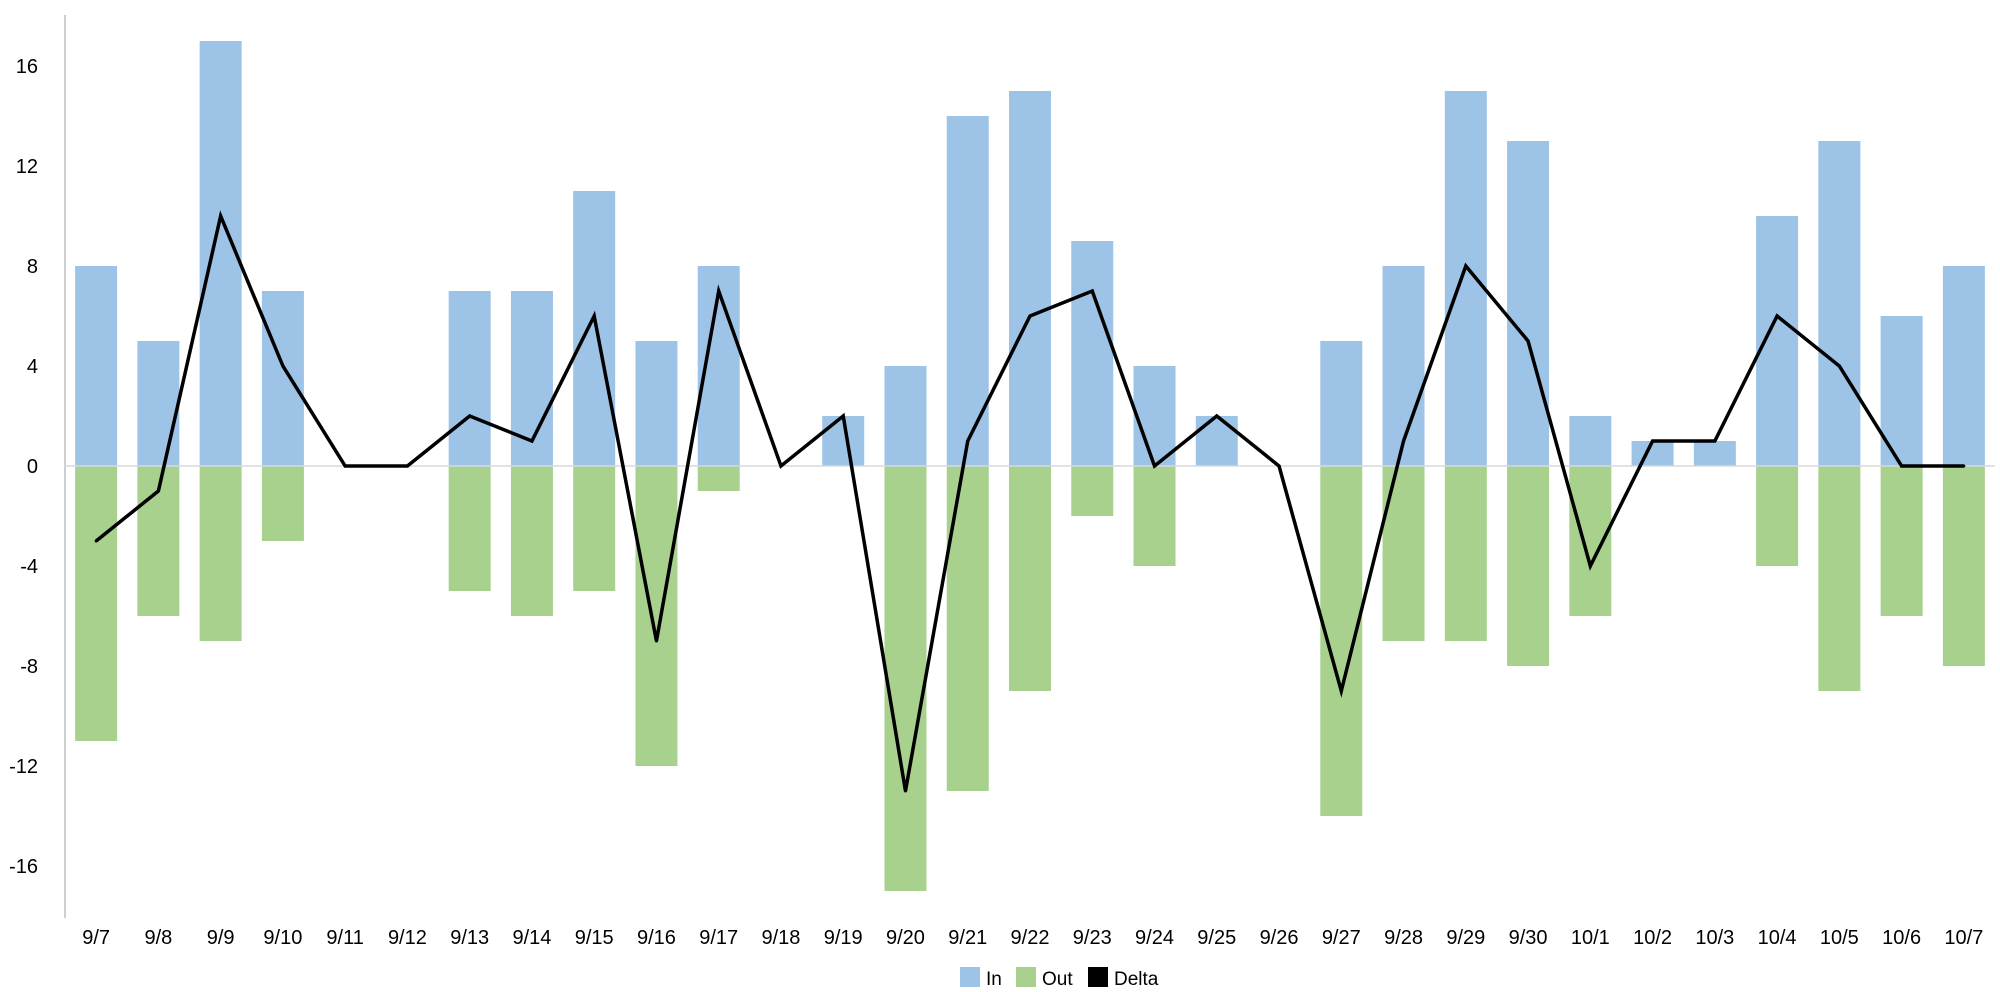 The width and height of the screenshot is (2000, 992). What do you see at coordinates (531, 938) in the screenshot?
I see `x-tick-label: 9/14` at bounding box center [531, 938].